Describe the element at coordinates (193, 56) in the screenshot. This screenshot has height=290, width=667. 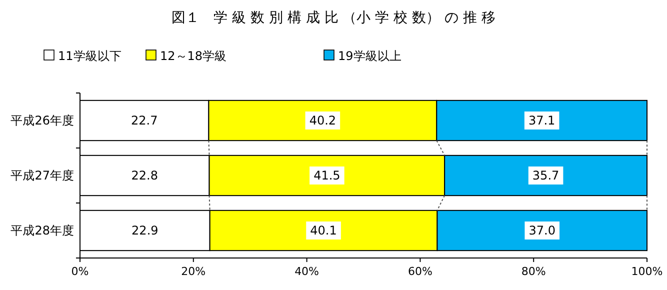
I see `legend-label: 12～18学級` at that location.